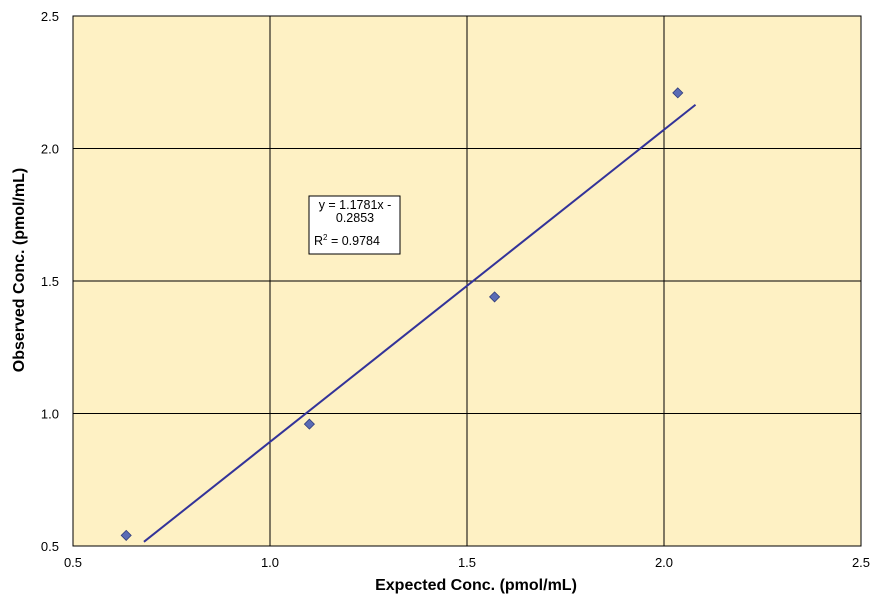 The width and height of the screenshot is (873, 597). What do you see at coordinates (861, 562) in the screenshot?
I see `x-tick-label: 2.5` at bounding box center [861, 562].